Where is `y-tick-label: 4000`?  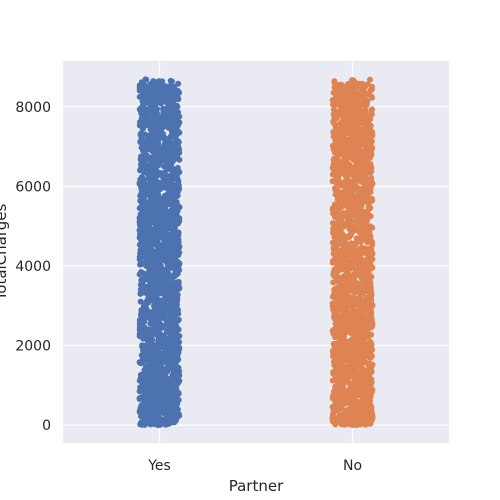
y-tick-label: 4000 is located at coordinates (33, 267).